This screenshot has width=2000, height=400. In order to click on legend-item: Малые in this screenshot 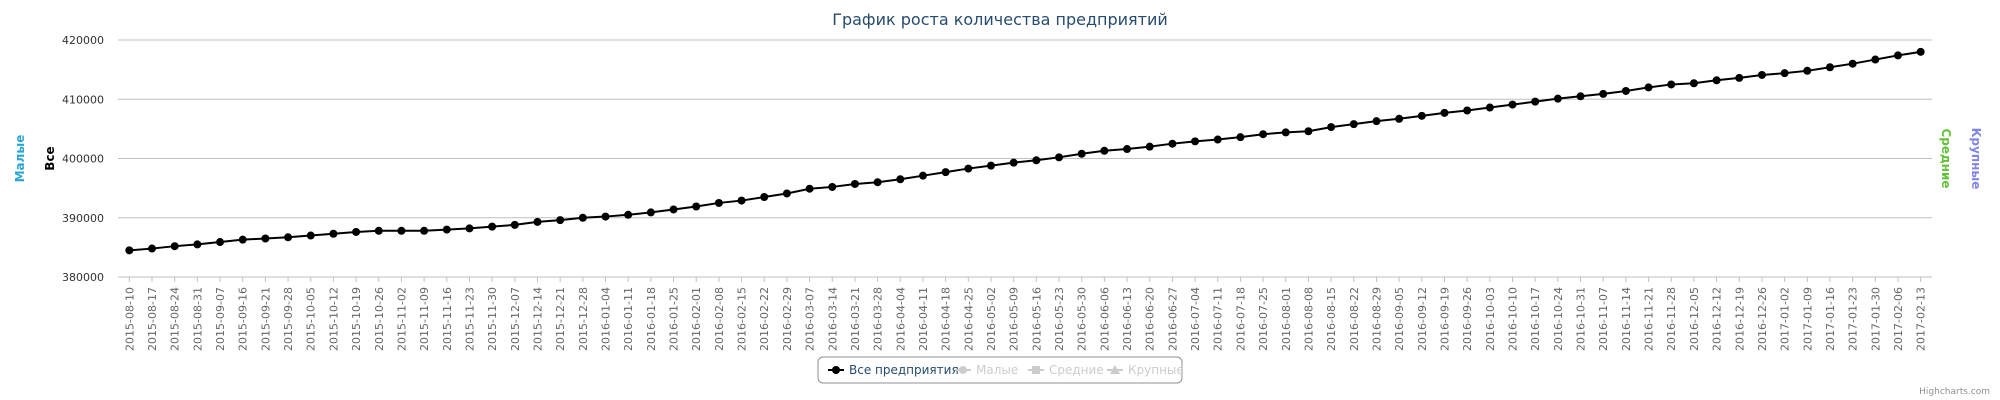, I will do `click(986, 370)`.